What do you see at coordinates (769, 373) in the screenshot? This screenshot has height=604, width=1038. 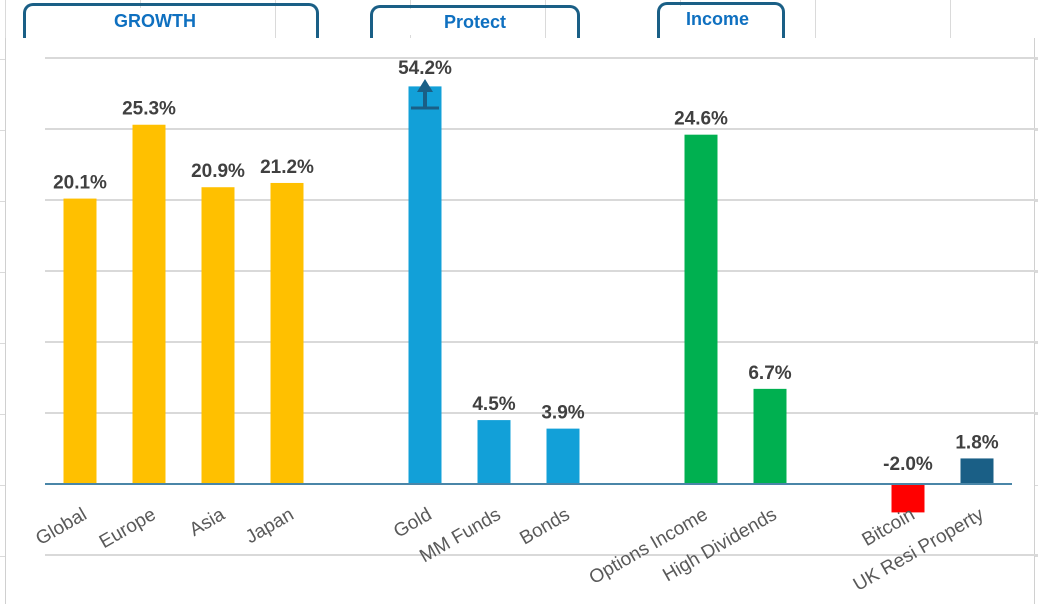 I see `data-label: 6.7%` at bounding box center [769, 373].